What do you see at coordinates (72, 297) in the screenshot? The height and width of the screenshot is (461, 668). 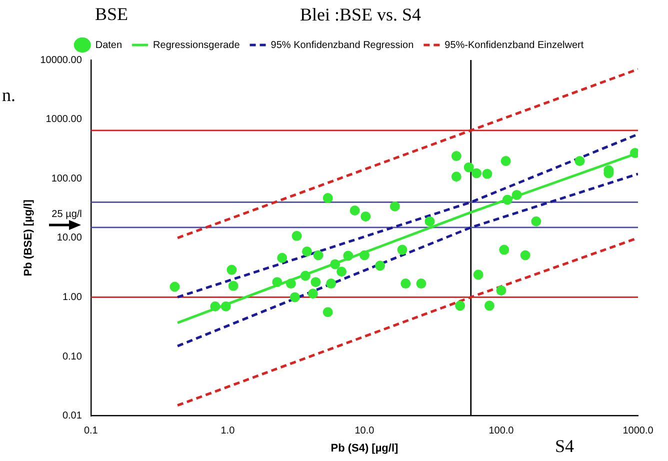 I see `y-tick-label: 1.00` at bounding box center [72, 297].